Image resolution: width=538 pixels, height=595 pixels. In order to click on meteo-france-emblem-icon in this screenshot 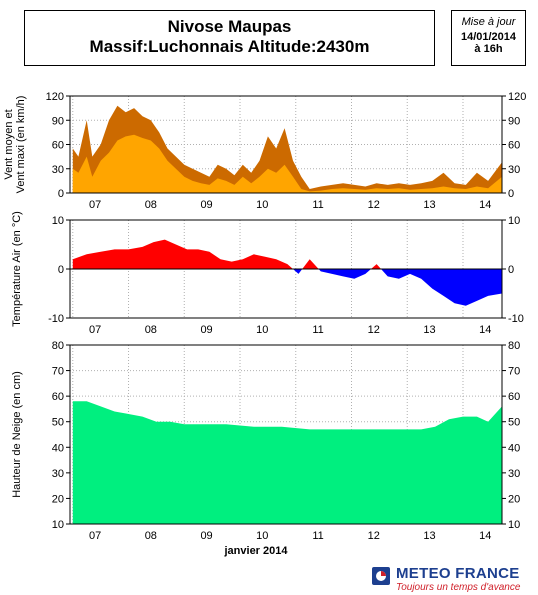, I will do `click(381, 576)`.